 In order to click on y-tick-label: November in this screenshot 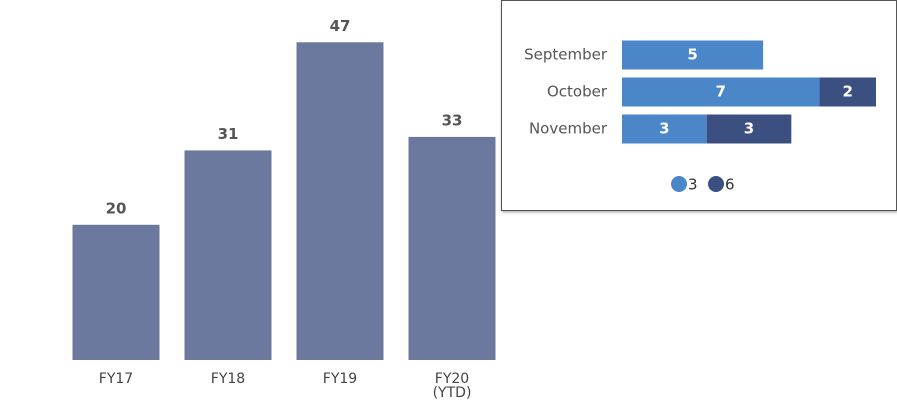, I will do `click(568, 129)`.